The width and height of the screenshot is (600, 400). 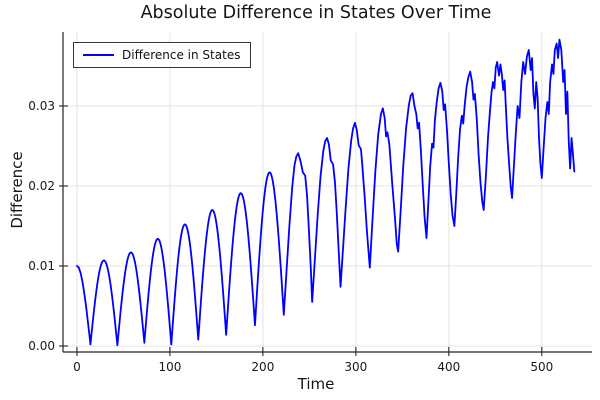 I want to click on x-tick-label: 500, so click(x=541, y=367).